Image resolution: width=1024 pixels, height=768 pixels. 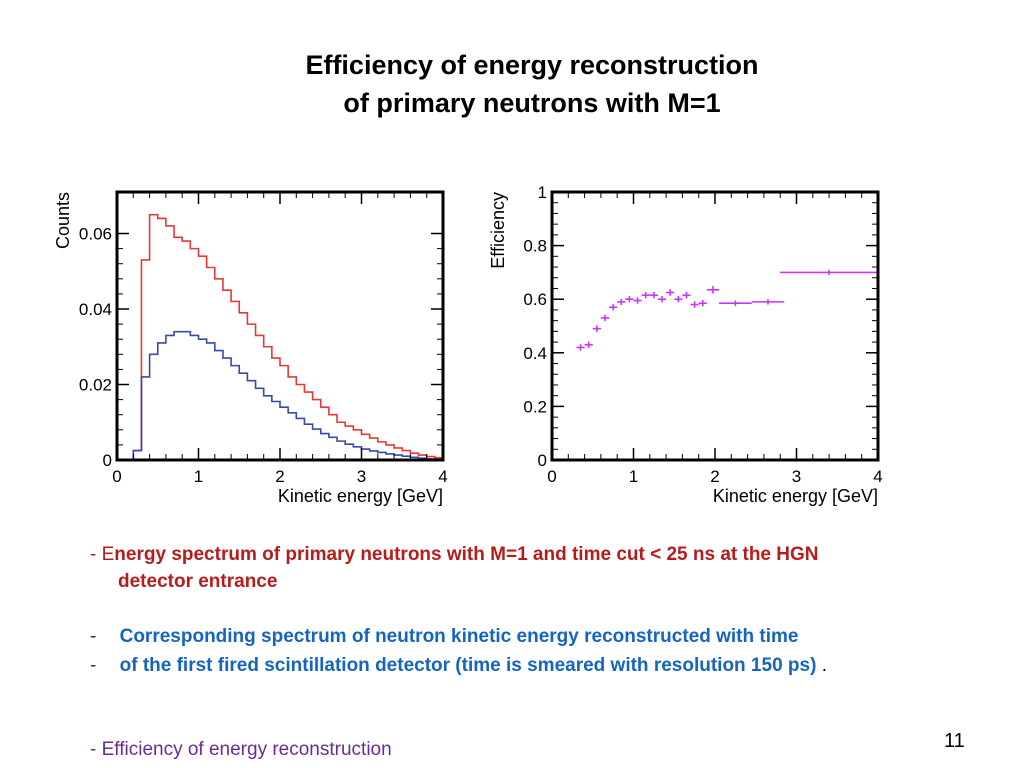 I want to click on slide-title-line-1: Efficiency of energy reconstruction, so click(x=532, y=65).